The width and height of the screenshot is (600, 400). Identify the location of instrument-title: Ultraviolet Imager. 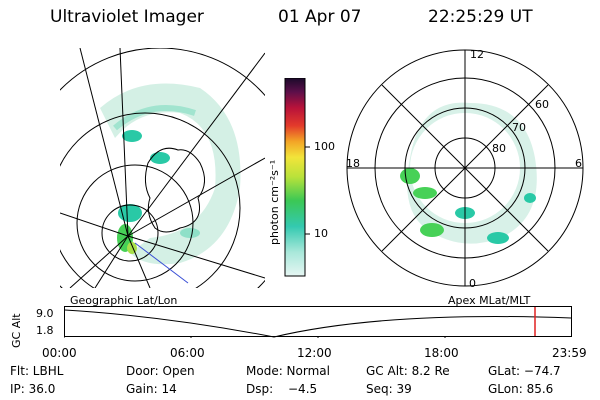
(127, 17).